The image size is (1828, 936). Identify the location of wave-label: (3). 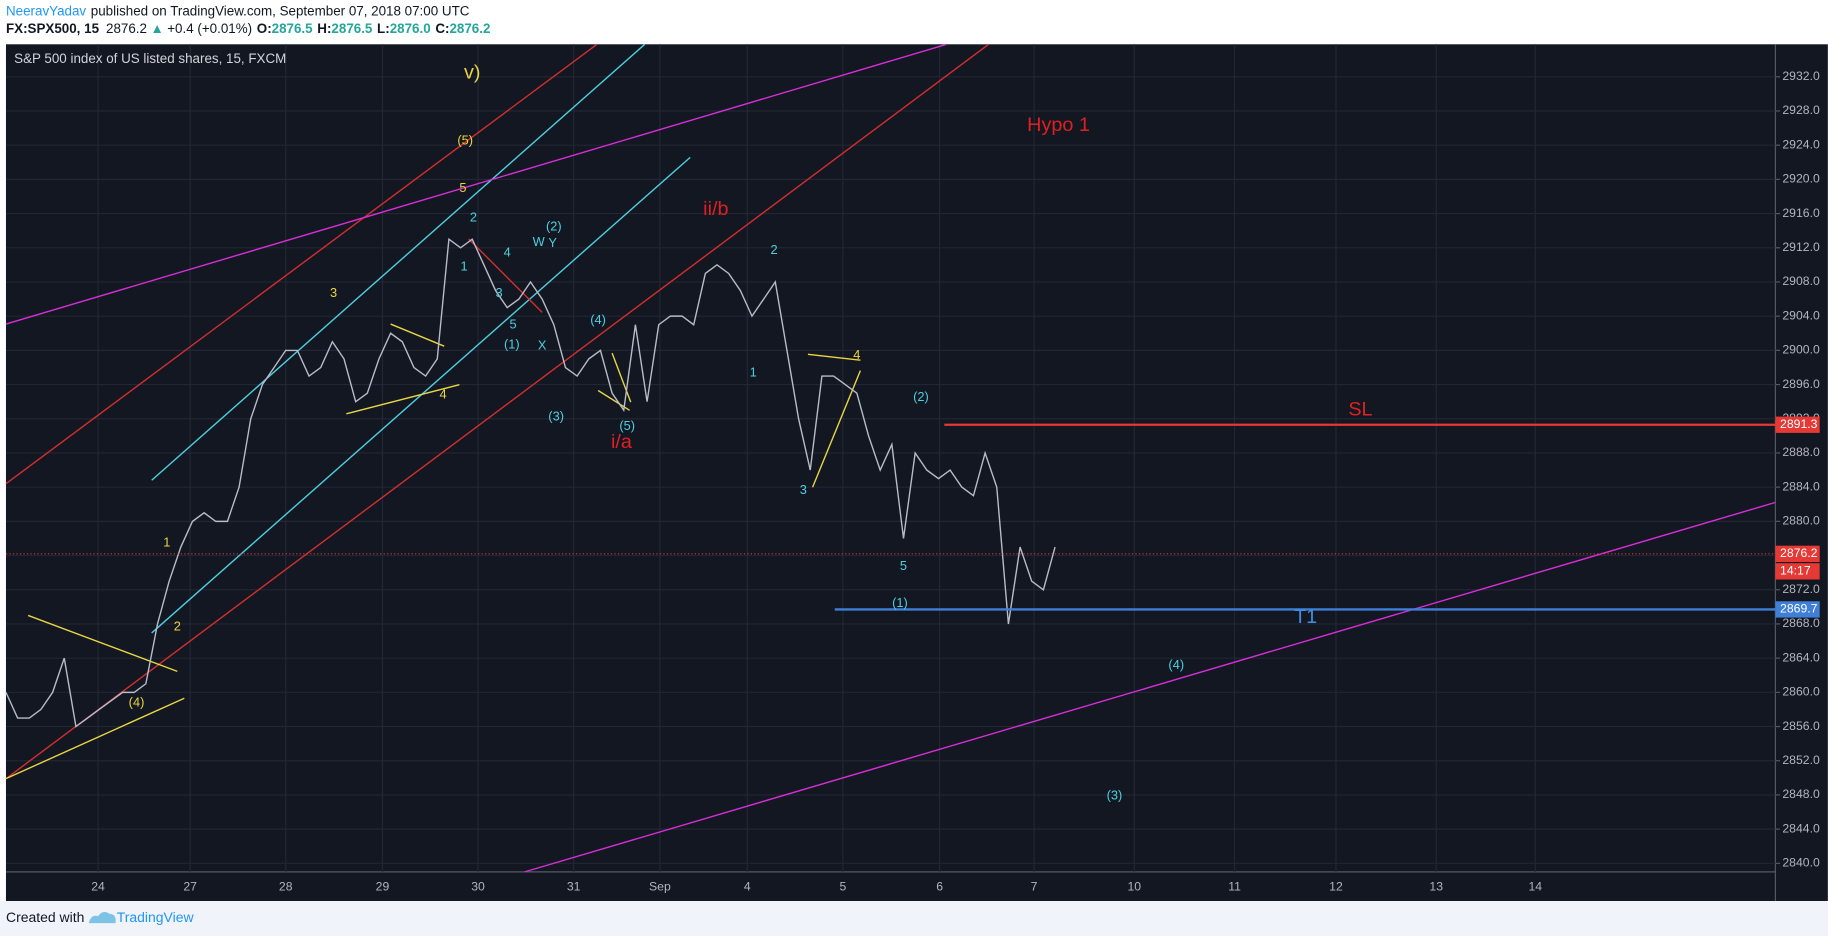
(556, 416).